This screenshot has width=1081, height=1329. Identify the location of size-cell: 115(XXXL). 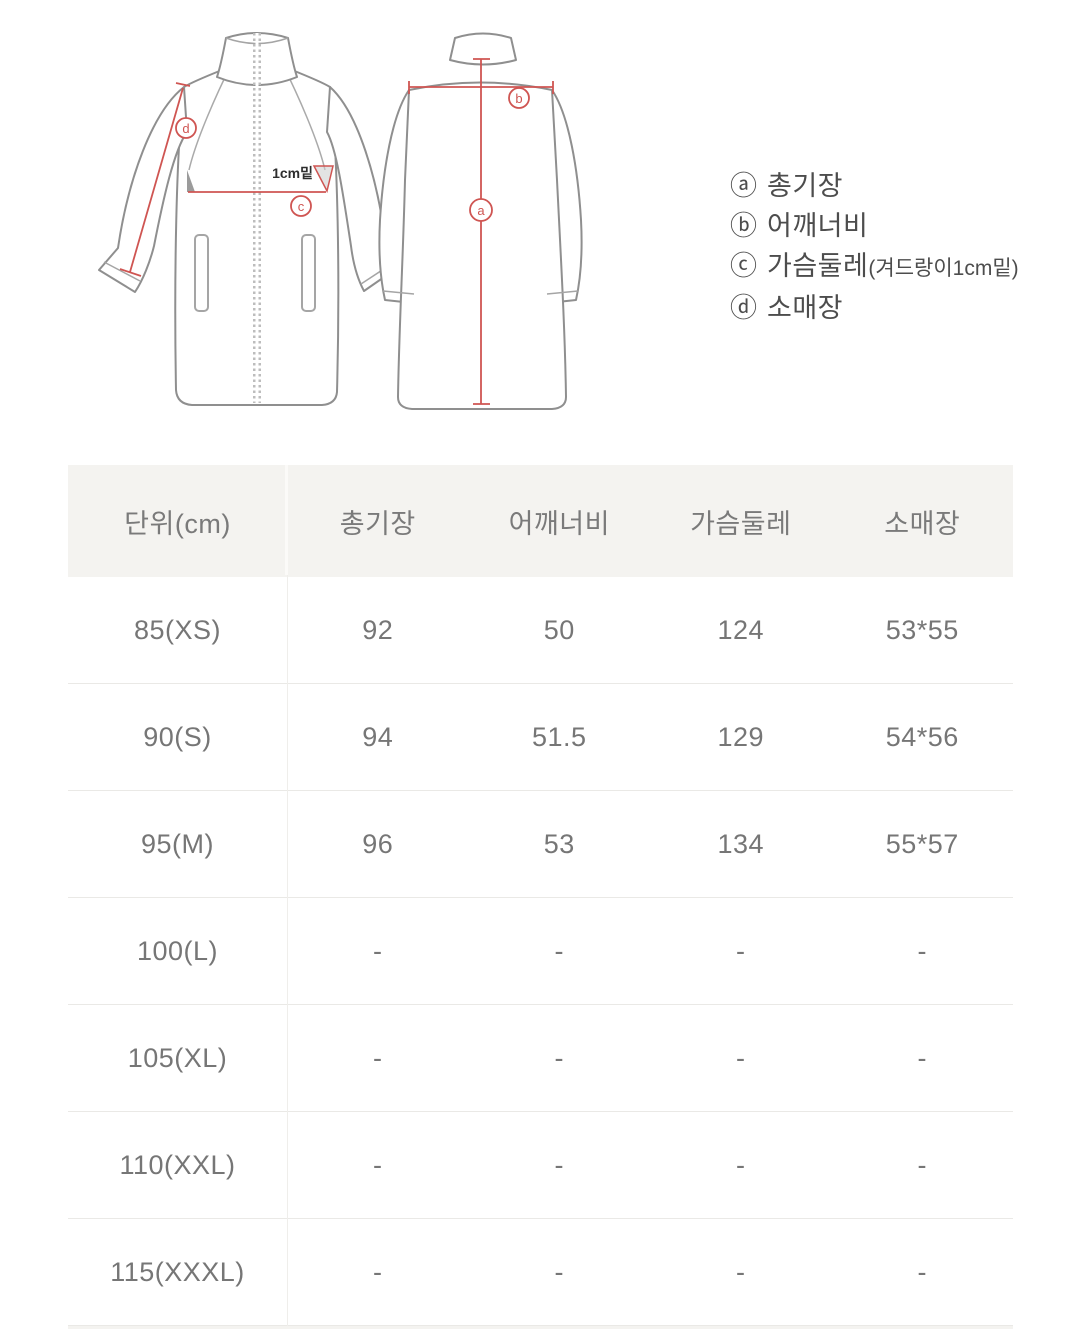
(177, 1272).